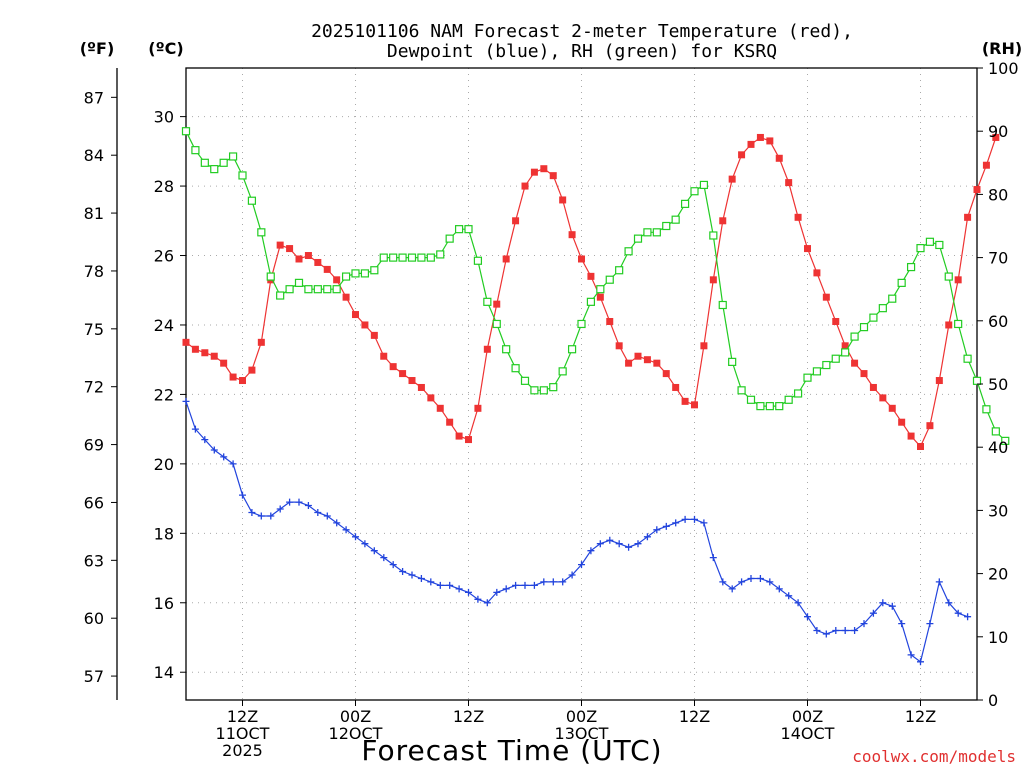  I want to click on x-tick-label: 2025, so click(242, 750).